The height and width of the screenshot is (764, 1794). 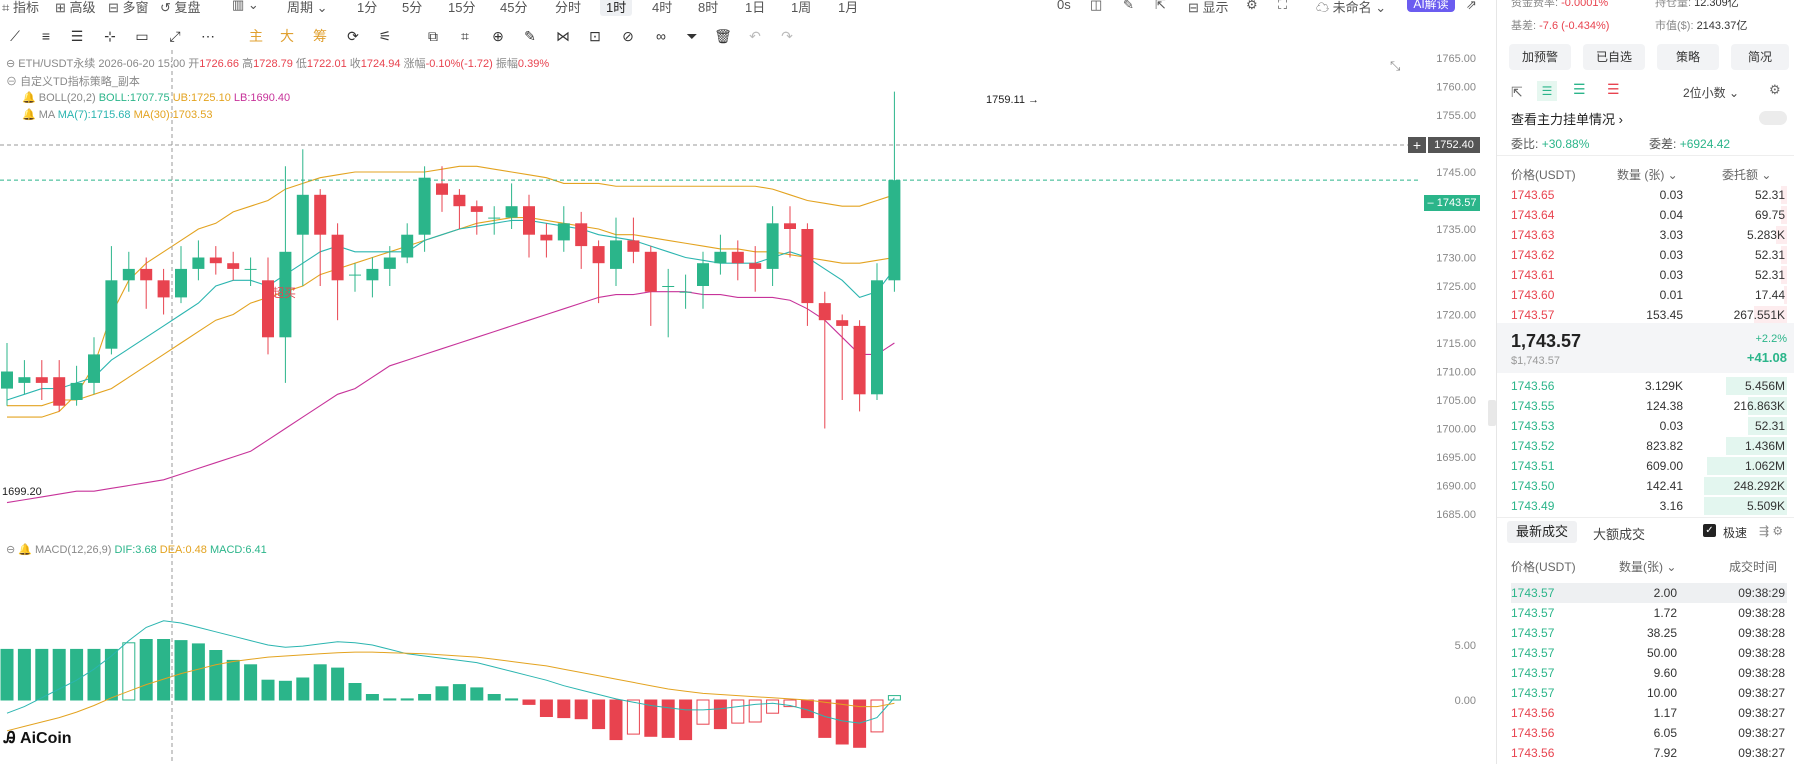 What do you see at coordinates (1540, 57) in the screenshot?
I see `add-alert-button: 加预警` at bounding box center [1540, 57].